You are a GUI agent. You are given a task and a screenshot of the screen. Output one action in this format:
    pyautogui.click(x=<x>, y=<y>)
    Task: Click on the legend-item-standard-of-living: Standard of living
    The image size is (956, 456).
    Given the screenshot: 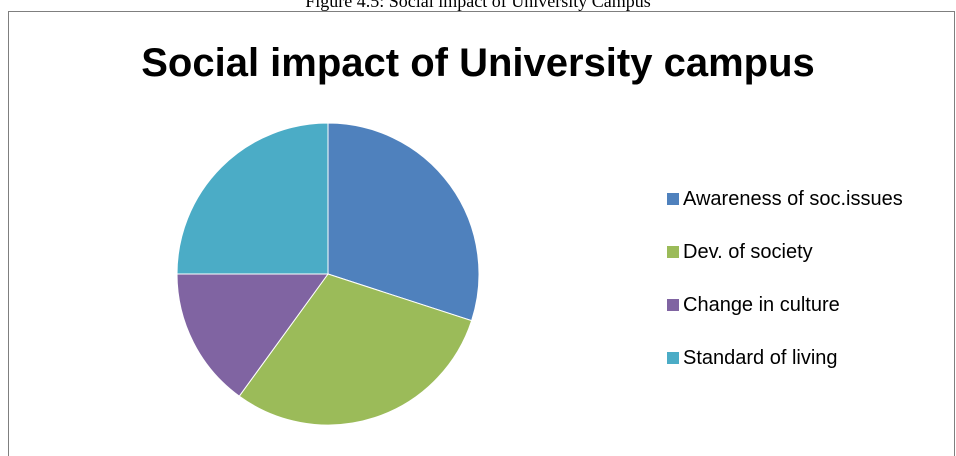 What is the action you would take?
    pyautogui.click(x=785, y=358)
    